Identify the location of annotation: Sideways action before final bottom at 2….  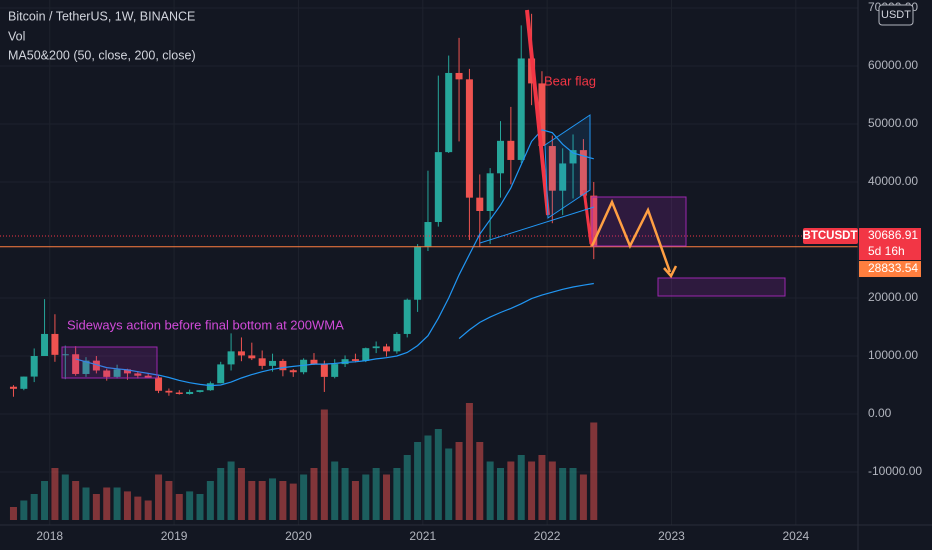
(205, 324).